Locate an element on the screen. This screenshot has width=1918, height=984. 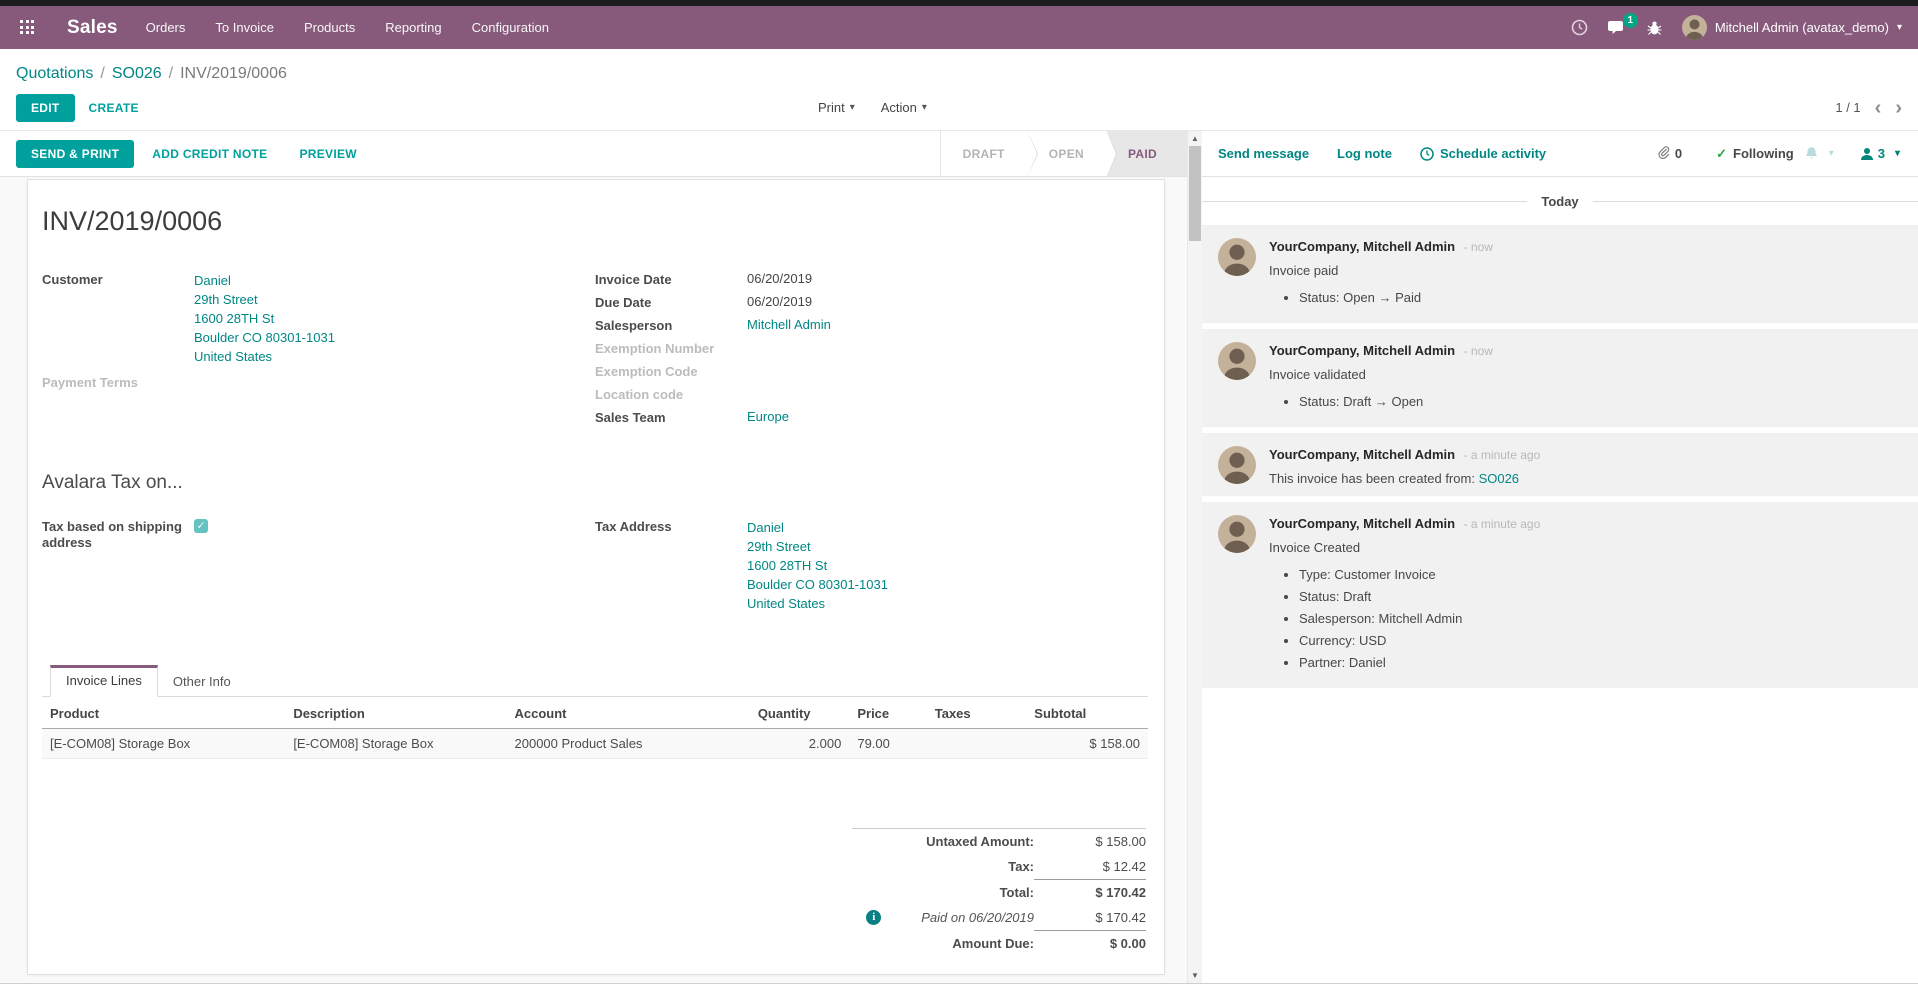
col-quantity: Quantity is located at coordinates (799, 714).